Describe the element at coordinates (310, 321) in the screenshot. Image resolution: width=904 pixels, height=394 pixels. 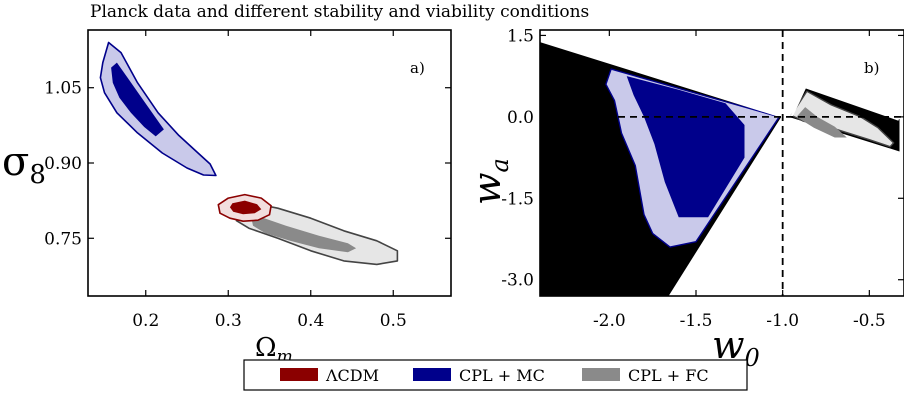
I see `panel-a-xtick-label: 0.4` at that location.